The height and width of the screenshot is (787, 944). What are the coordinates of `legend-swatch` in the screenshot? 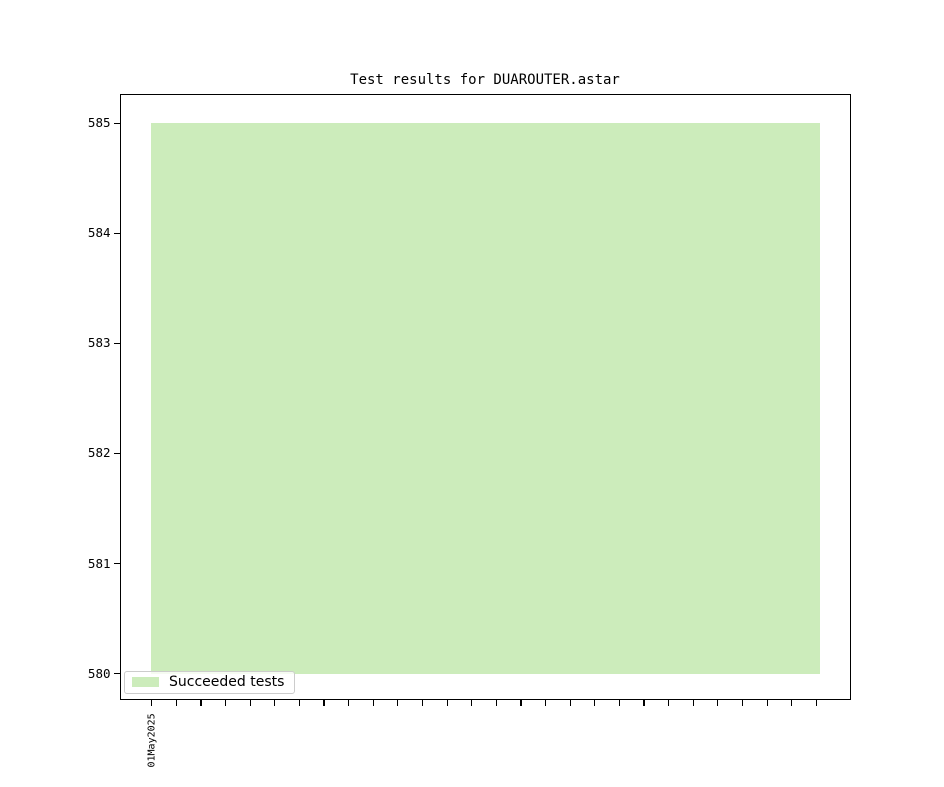 It's located at (145, 682).